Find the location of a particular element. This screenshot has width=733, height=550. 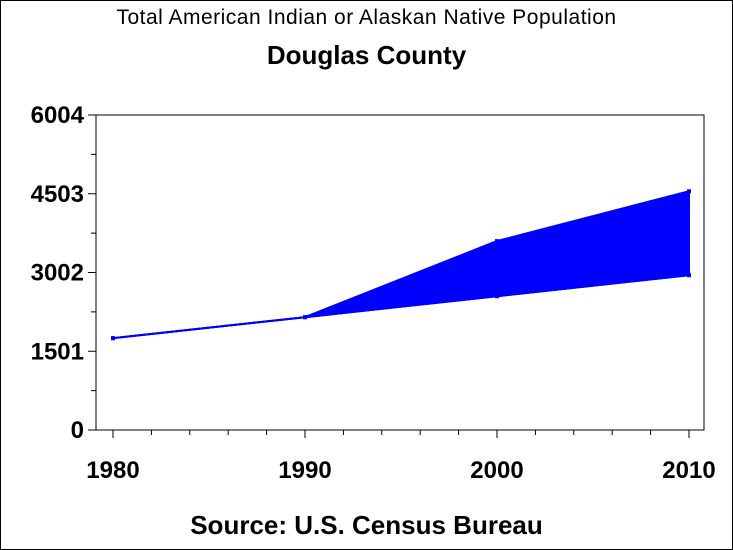

y-tick-label-0: 0 is located at coordinates (77, 430).